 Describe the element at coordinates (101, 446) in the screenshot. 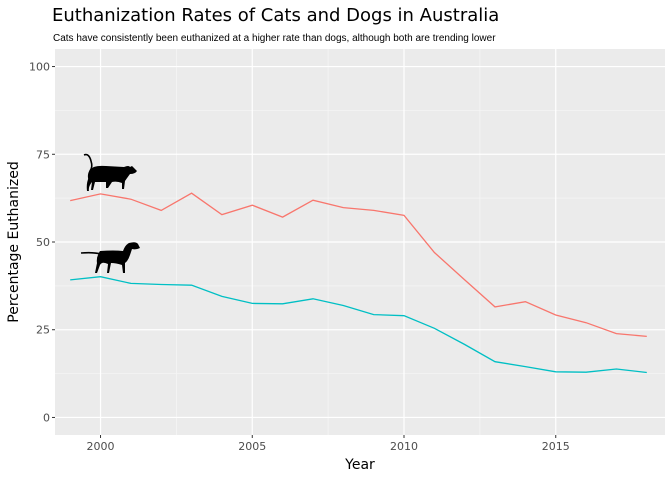

I see `x-tick-label: 2000` at that location.